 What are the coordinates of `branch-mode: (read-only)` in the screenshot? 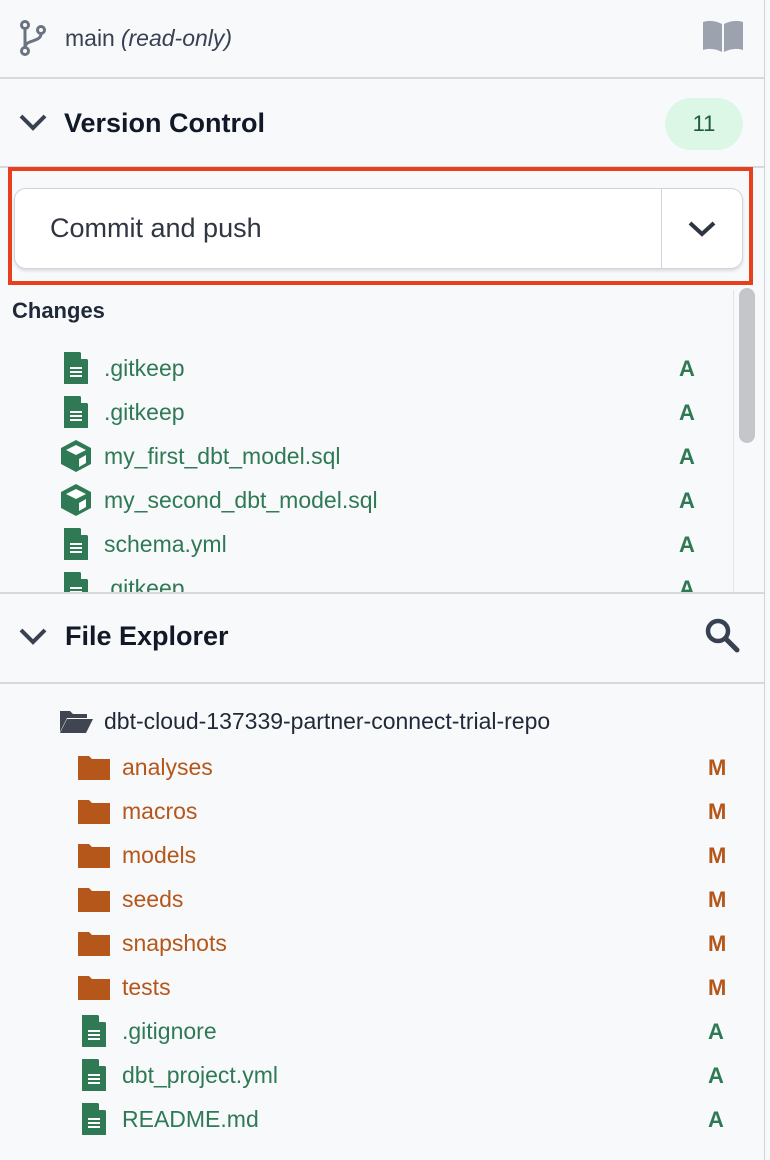 It's located at (176, 38).